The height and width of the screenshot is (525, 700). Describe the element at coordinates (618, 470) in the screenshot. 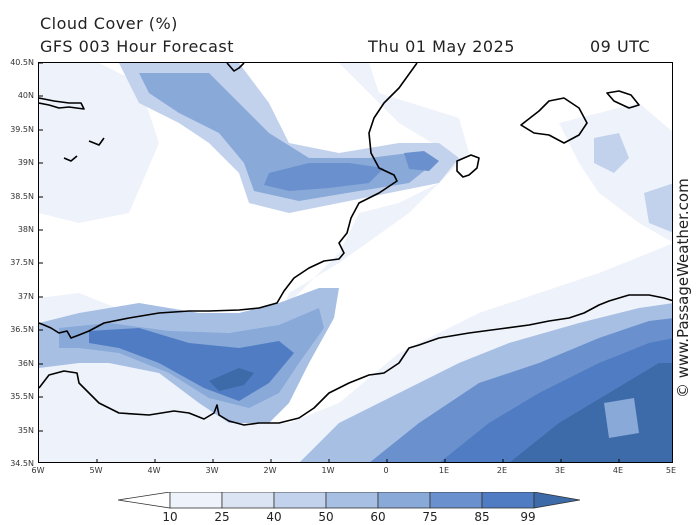

I see `lon-label: 4E` at that location.